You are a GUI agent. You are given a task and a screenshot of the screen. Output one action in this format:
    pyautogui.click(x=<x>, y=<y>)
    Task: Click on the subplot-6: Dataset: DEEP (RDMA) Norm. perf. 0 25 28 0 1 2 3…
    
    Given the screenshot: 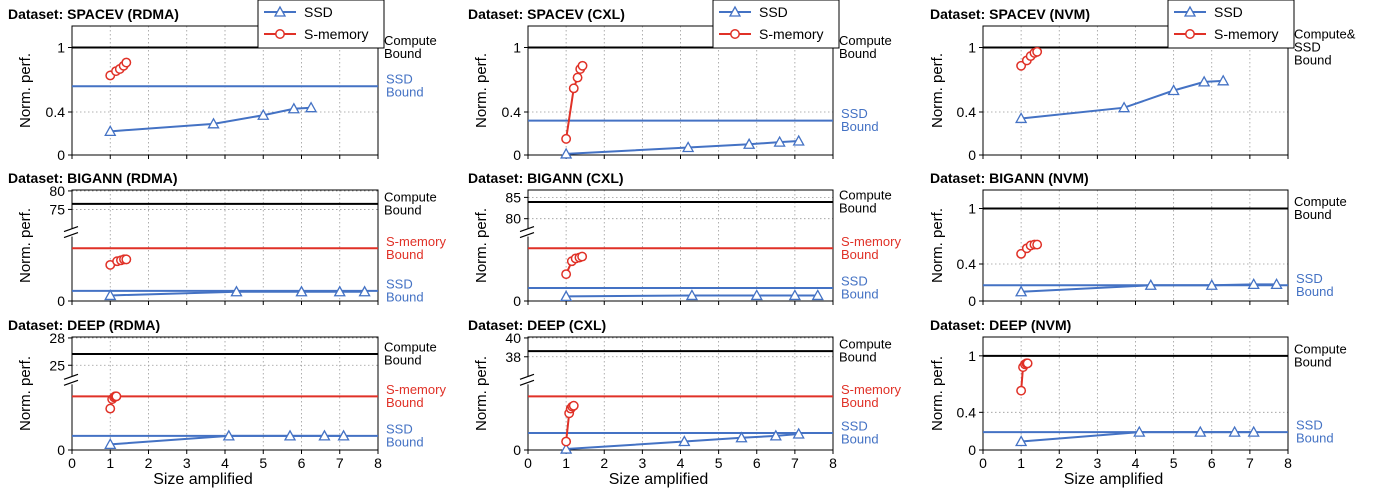 What is the action you would take?
    pyautogui.click(x=227, y=402)
    